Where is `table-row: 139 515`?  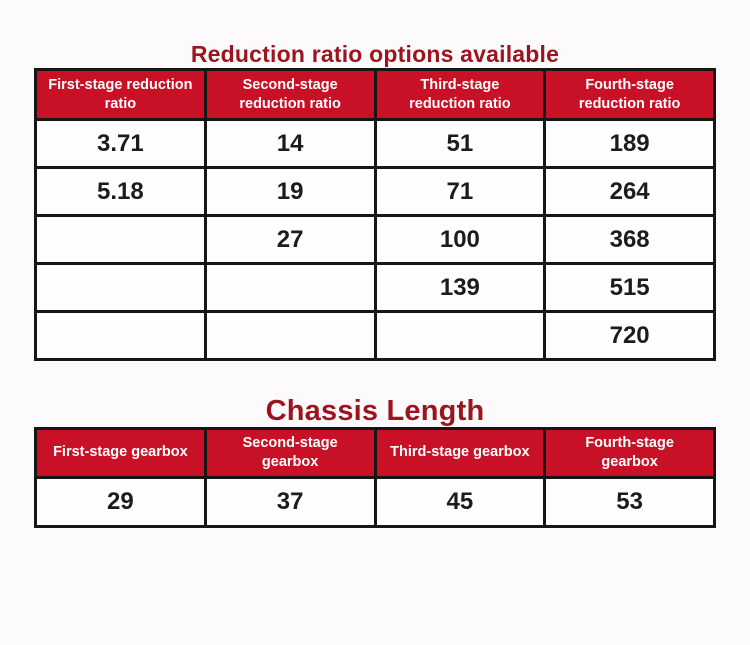 table-row: 139 515 is located at coordinates (375, 287).